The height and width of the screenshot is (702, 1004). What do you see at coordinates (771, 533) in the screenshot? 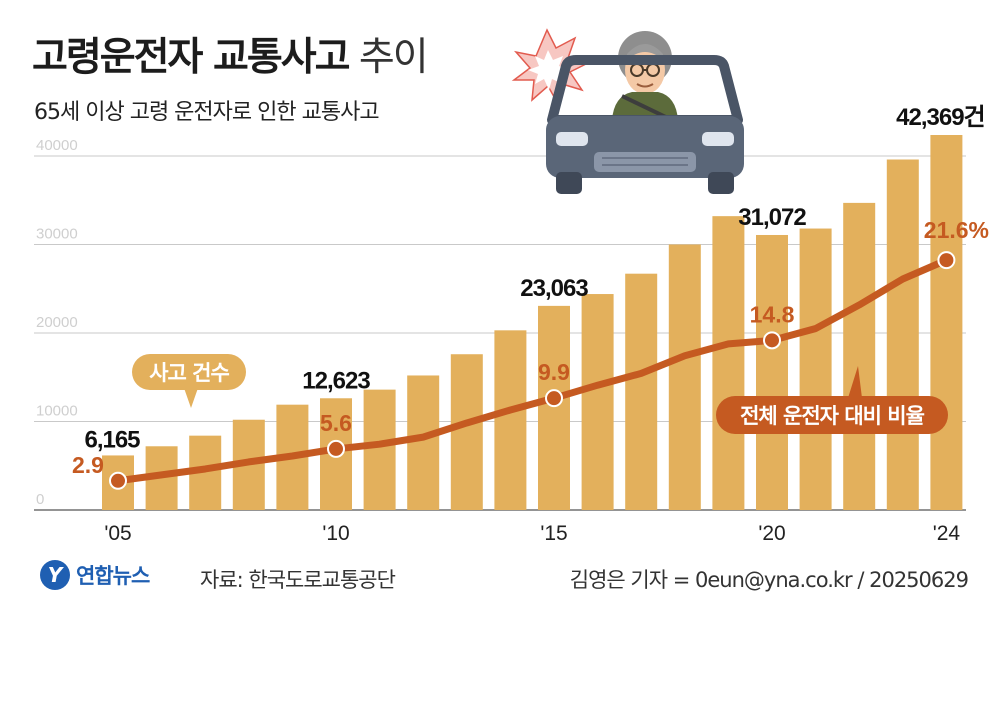
I see `x-tick-label: '20` at bounding box center [771, 533].